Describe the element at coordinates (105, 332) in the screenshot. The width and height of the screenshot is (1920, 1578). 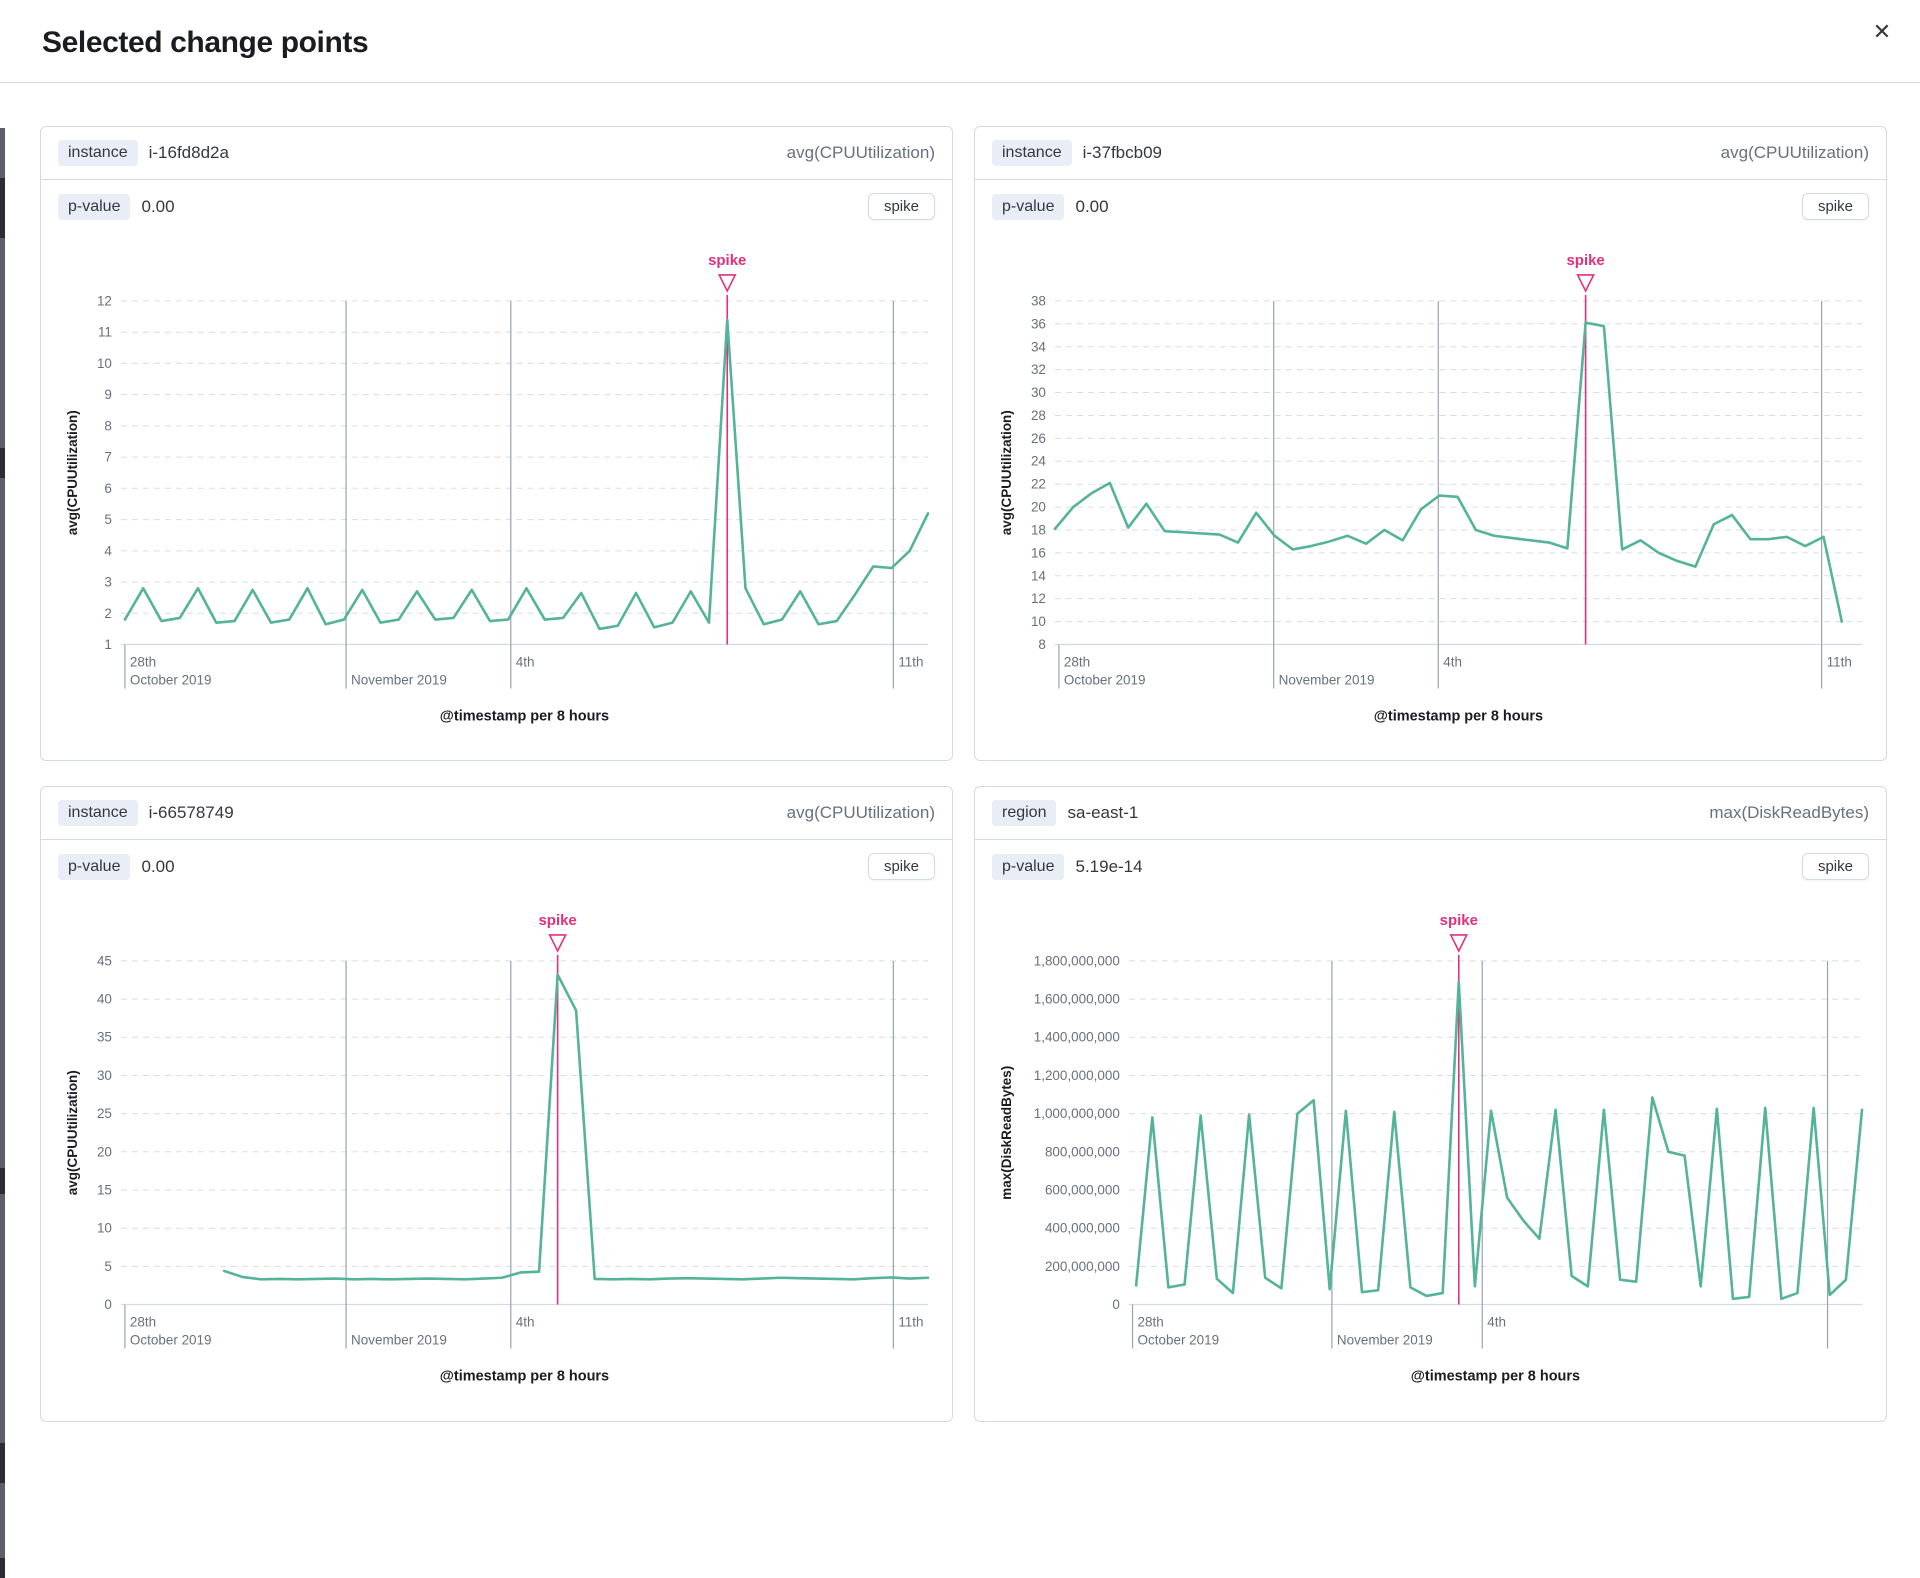
I see `y-tick-label: 11` at that location.